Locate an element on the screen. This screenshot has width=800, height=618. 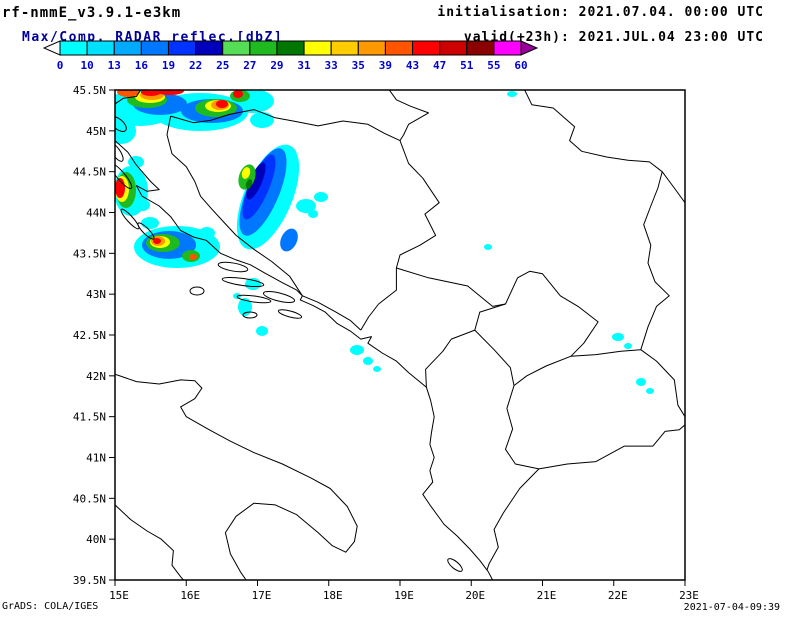
lat-tick-label: 42.5N is located at coordinates (89, 335).